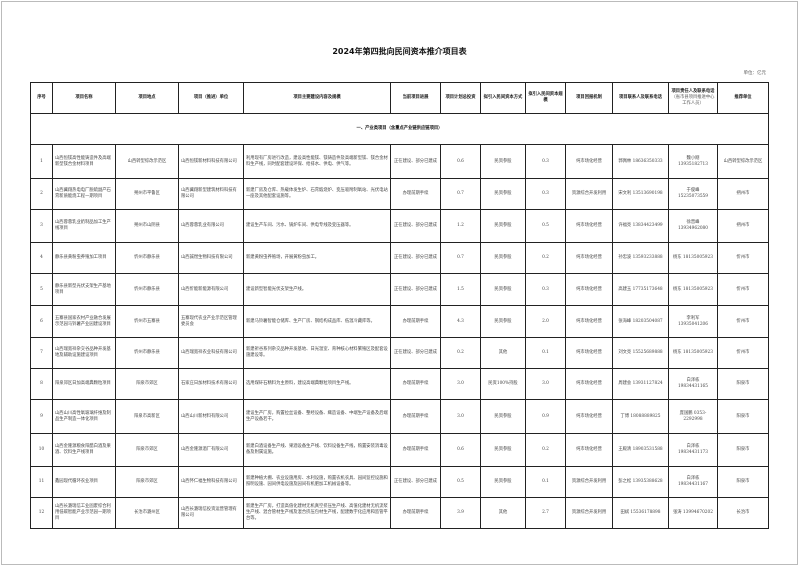 This screenshot has height=566, width=799. I want to click on header-recommender: 推荐单位, so click(743, 98).